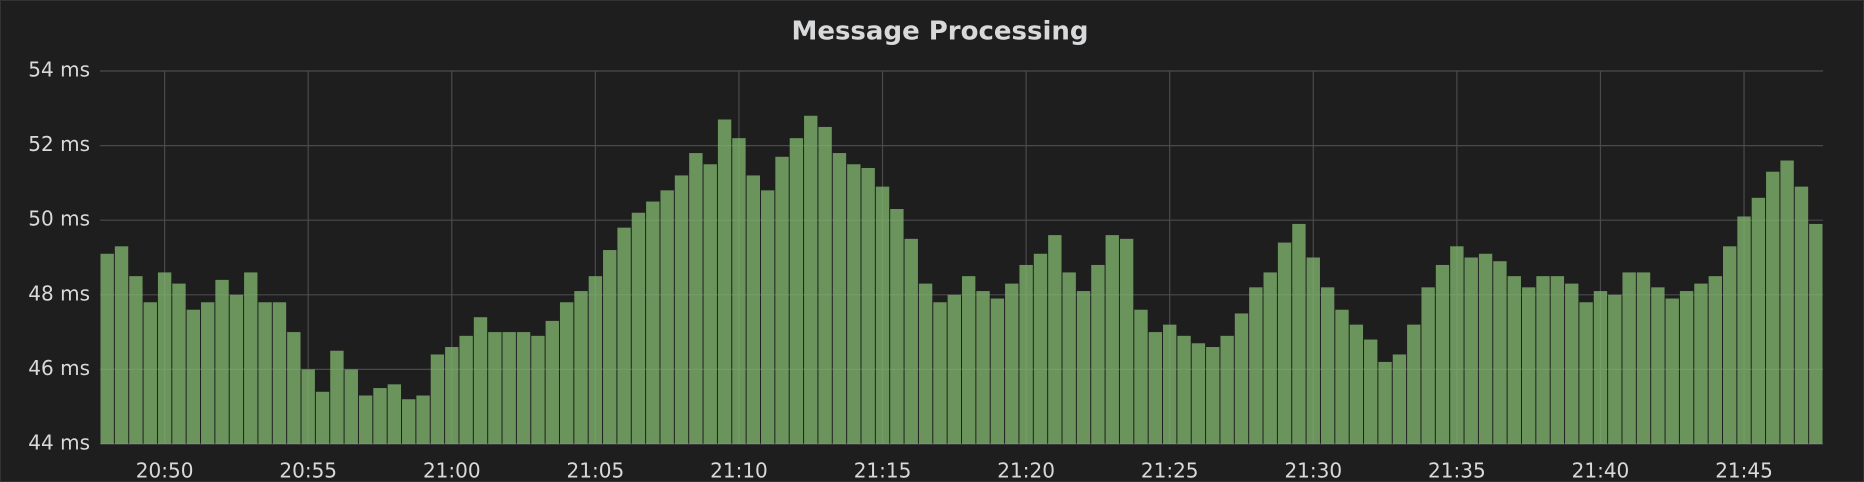 The width and height of the screenshot is (1864, 482). I want to click on x-tick-label: 20:55, so click(308, 470).